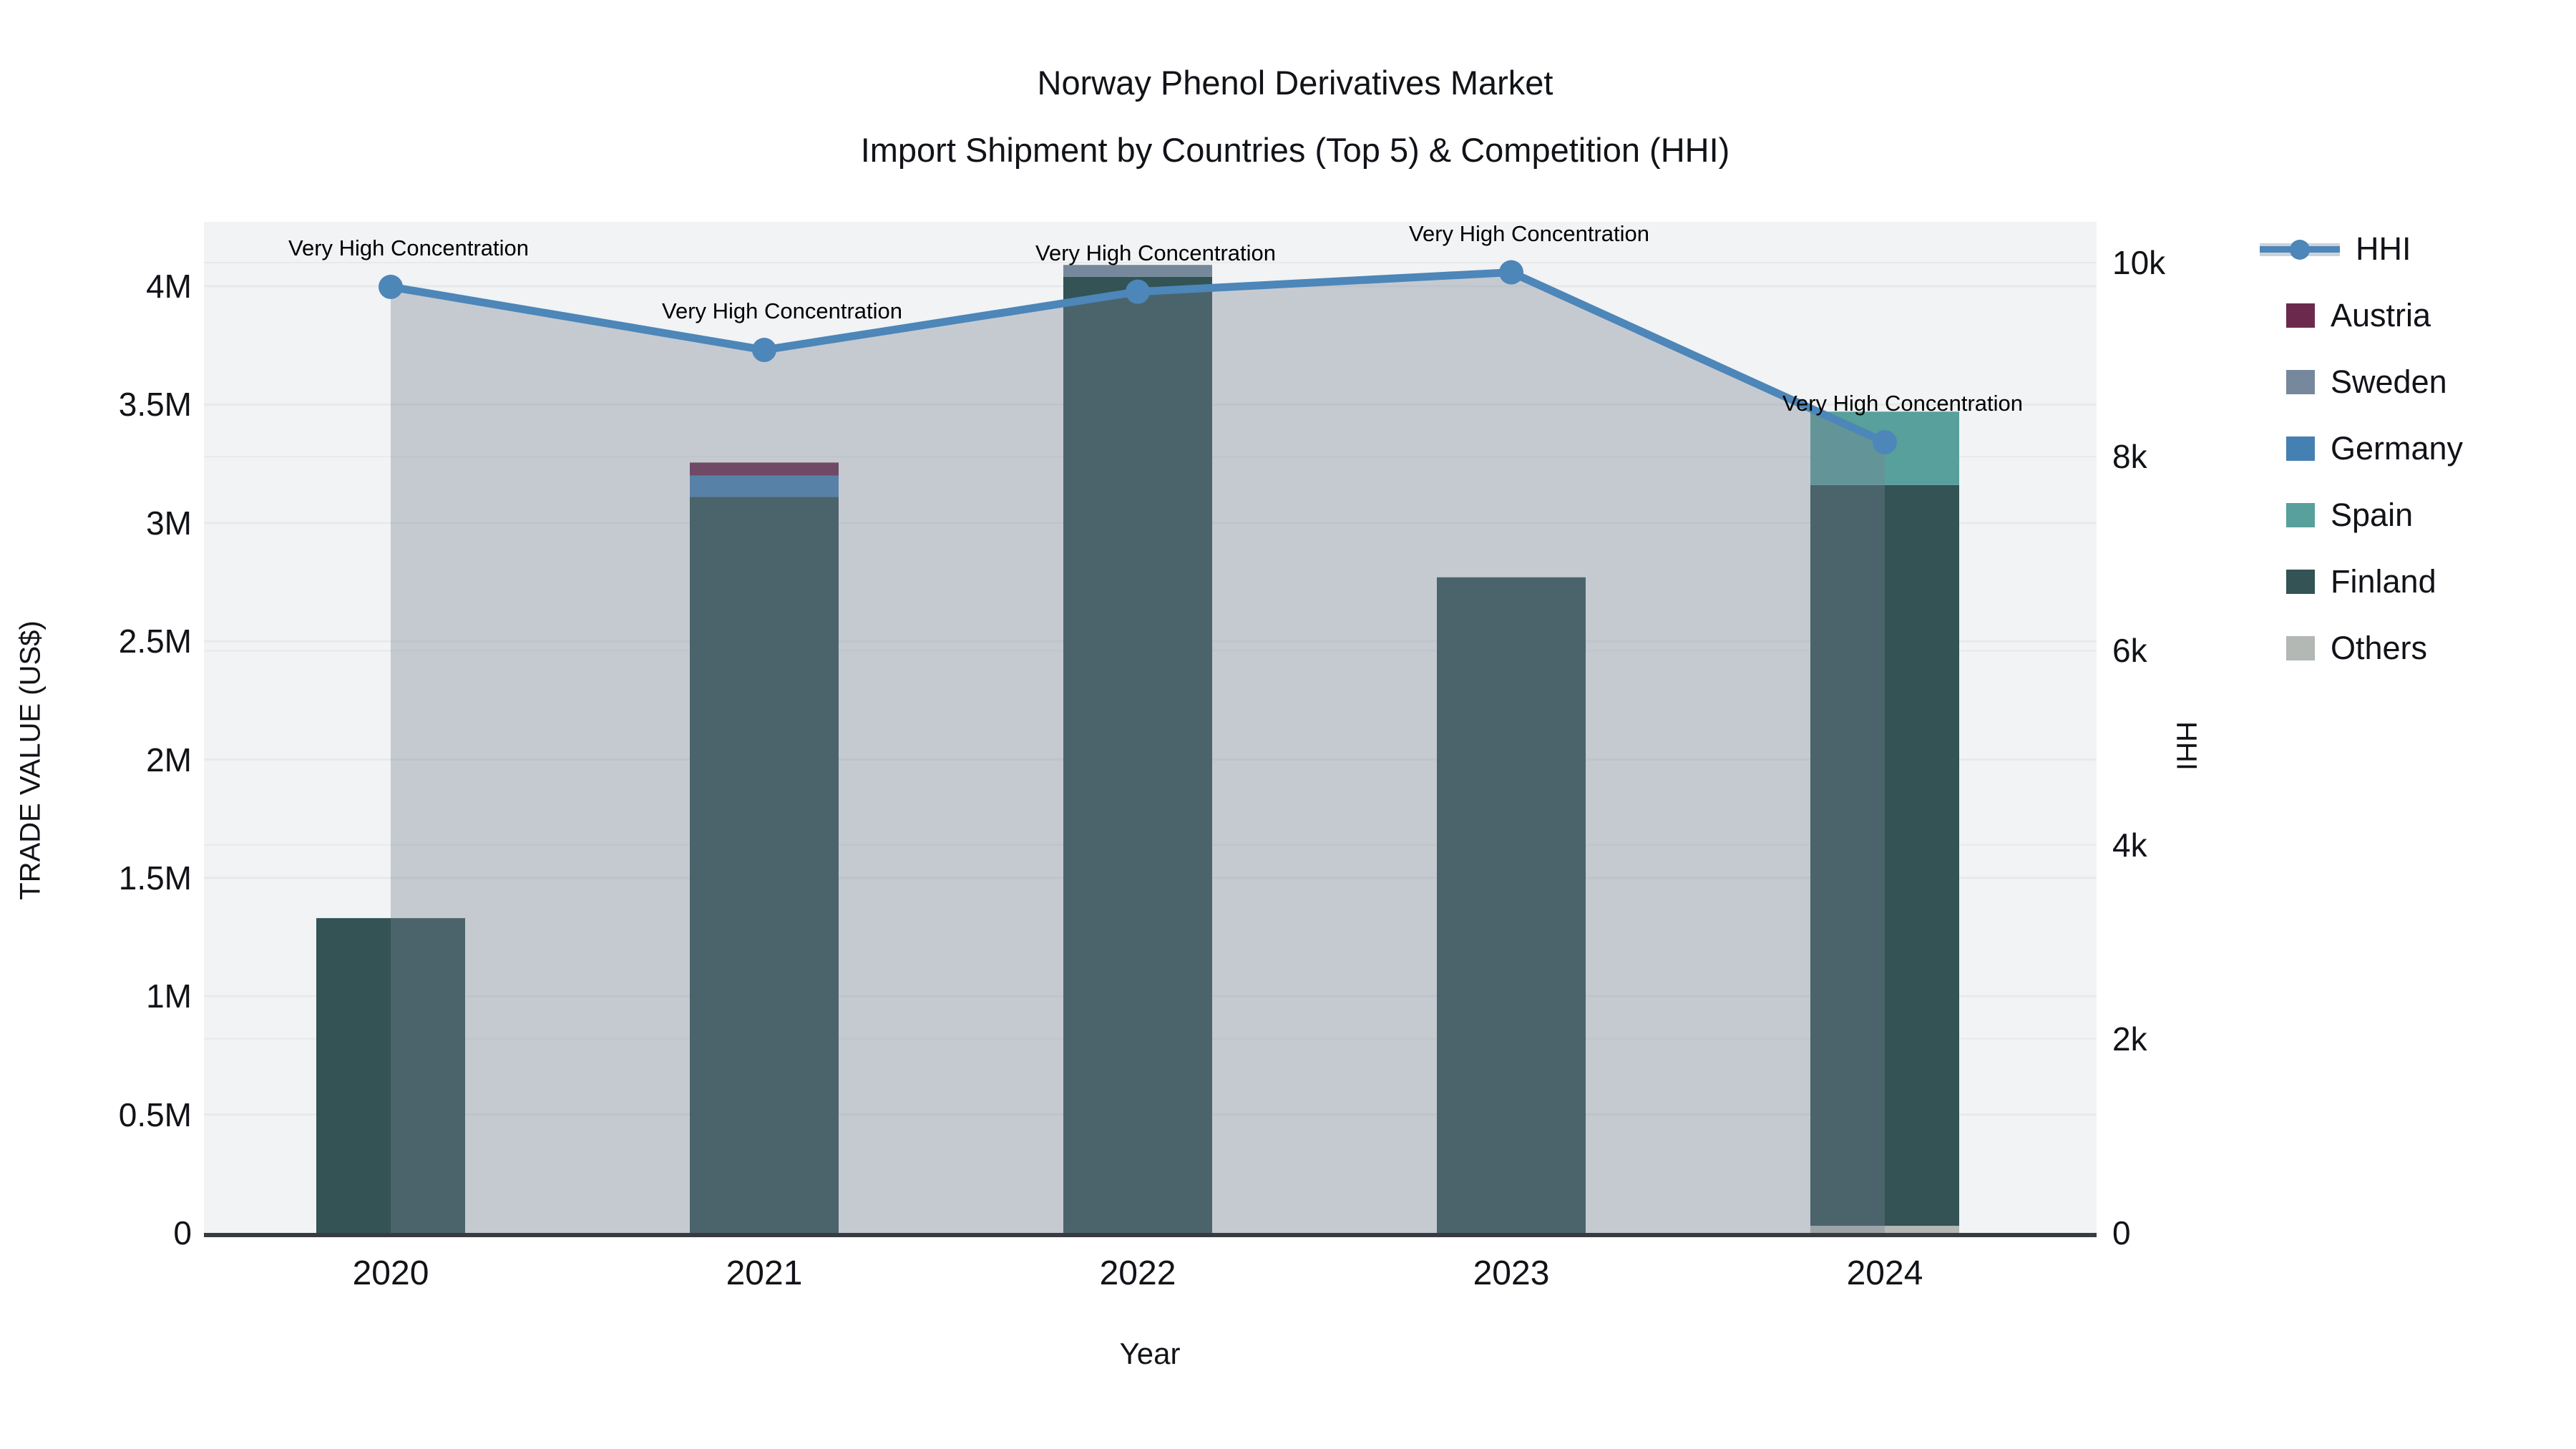 The width and height of the screenshot is (2576, 1449). Describe the element at coordinates (2383, 248) in the screenshot. I see `legend-label-hhi: HHI` at that location.